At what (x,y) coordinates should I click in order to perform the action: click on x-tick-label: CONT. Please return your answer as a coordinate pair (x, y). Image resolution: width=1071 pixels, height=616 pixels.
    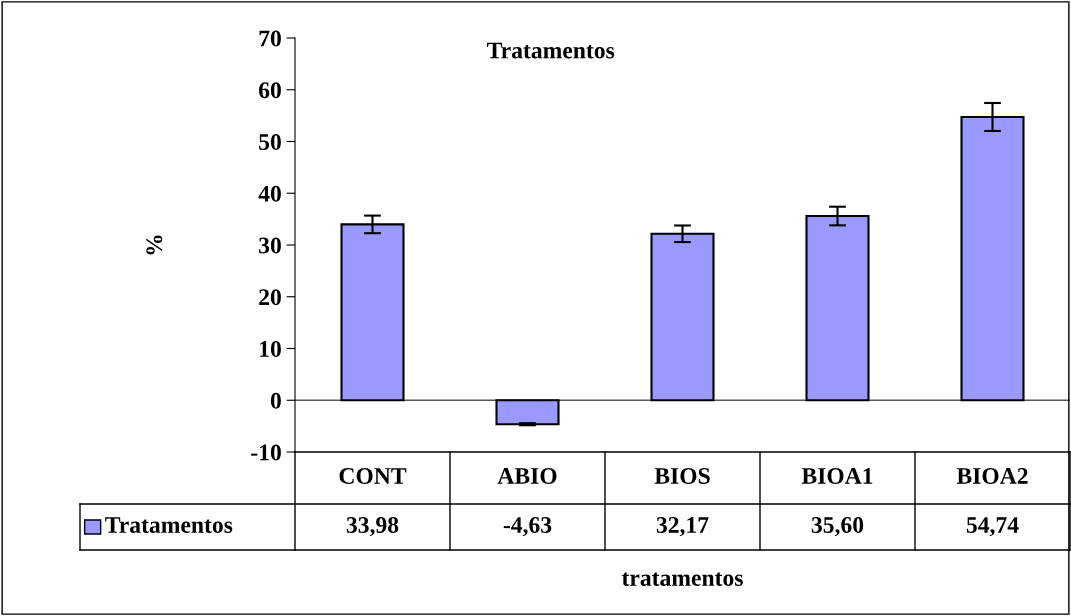
    Looking at the image, I should click on (373, 476).